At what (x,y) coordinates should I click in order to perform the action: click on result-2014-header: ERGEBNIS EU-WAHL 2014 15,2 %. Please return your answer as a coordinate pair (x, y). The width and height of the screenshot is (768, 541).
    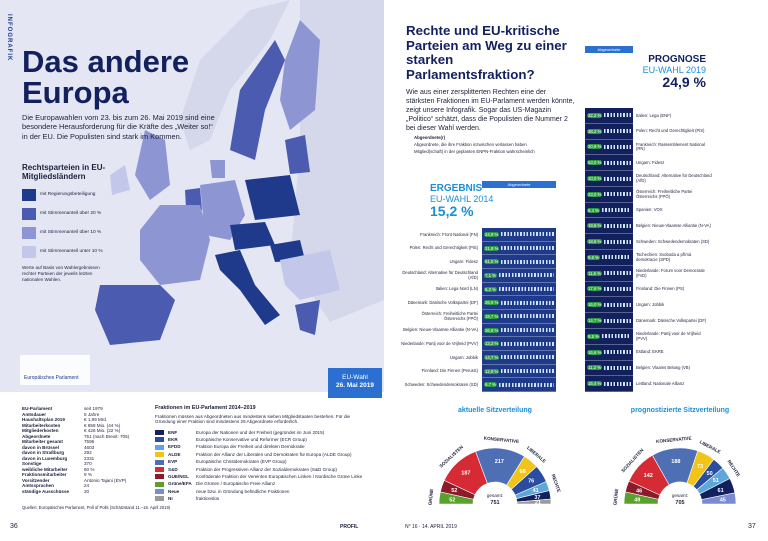
    Looking at the image, I should click on (461, 201).